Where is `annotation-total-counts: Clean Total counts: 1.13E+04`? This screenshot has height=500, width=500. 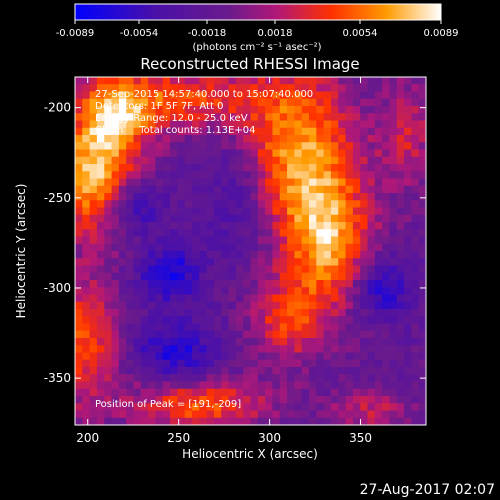
annotation-total-counts: Clean Total counts: 1.13E+04 is located at coordinates (175, 130).